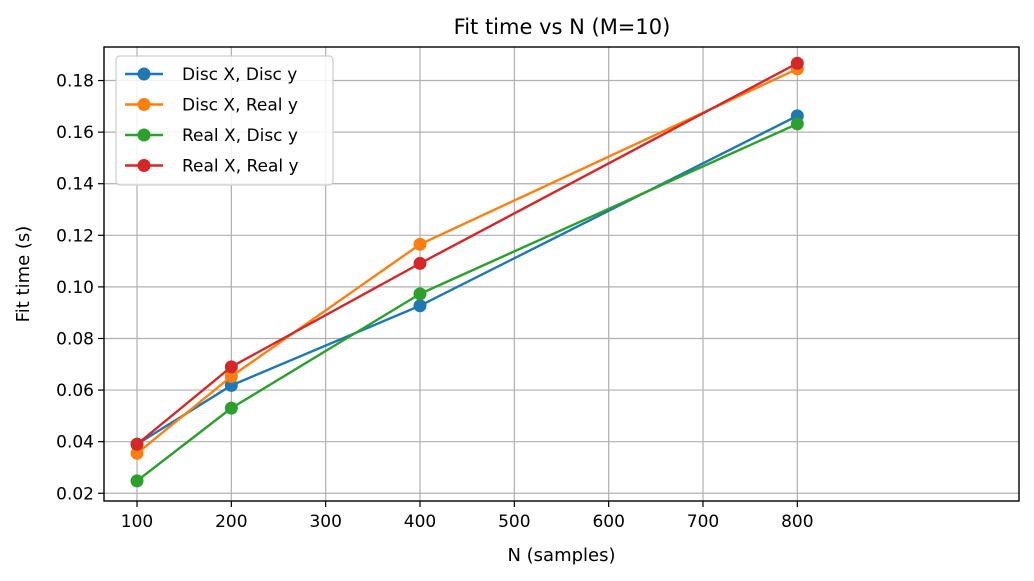 This screenshot has height=581, width=1034. I want to click on x-tick-label: 200, so click(231, 522).